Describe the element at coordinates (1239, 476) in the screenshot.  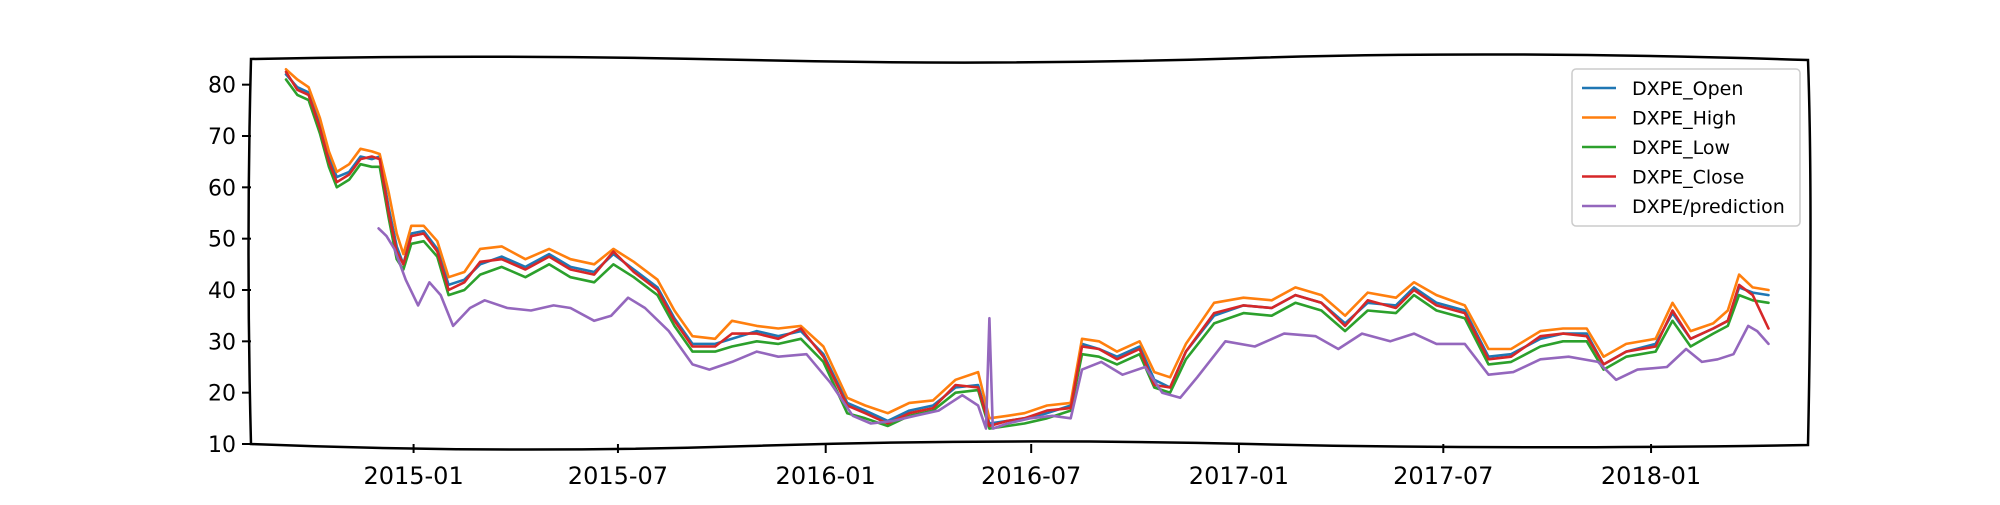
I see `x-tick-label: 2017-01` at that location.